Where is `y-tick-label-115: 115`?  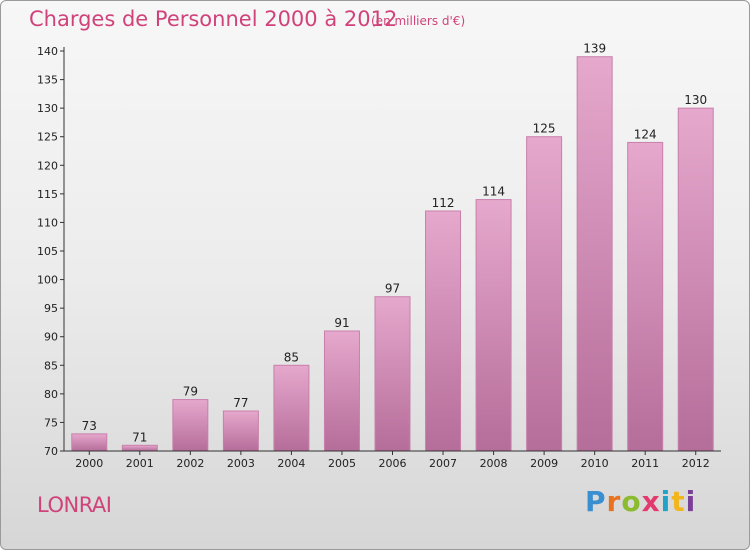
y-tick-label-115: 115 is located at coordinates (47, 194).